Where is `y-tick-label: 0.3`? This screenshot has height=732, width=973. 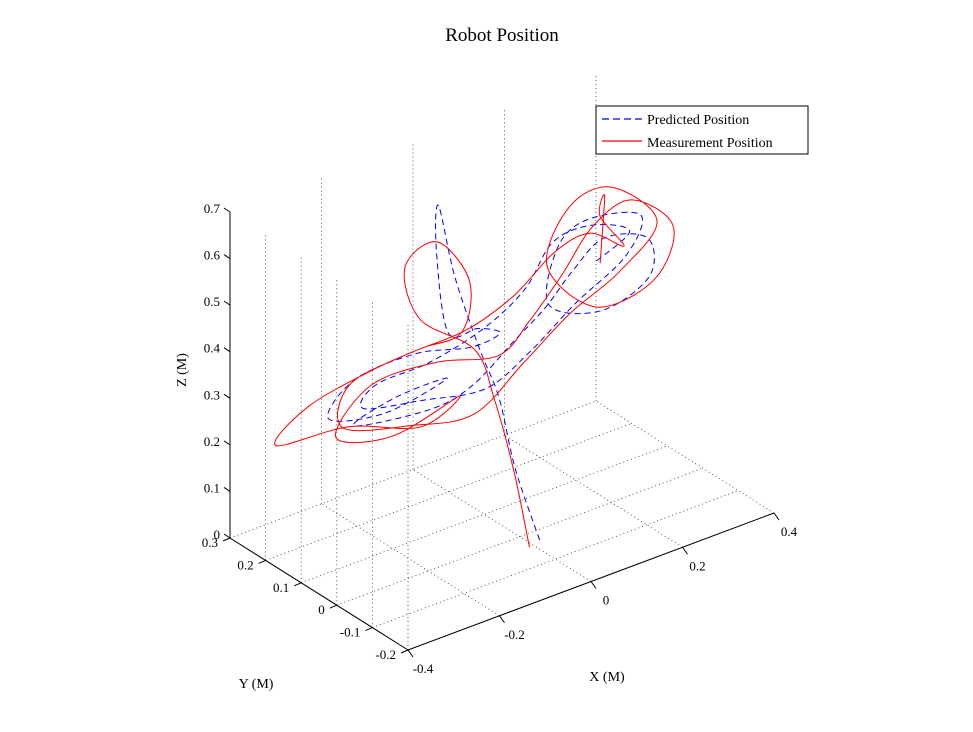 y-tick-label: 0.3 is located at coordinates (210, 542).